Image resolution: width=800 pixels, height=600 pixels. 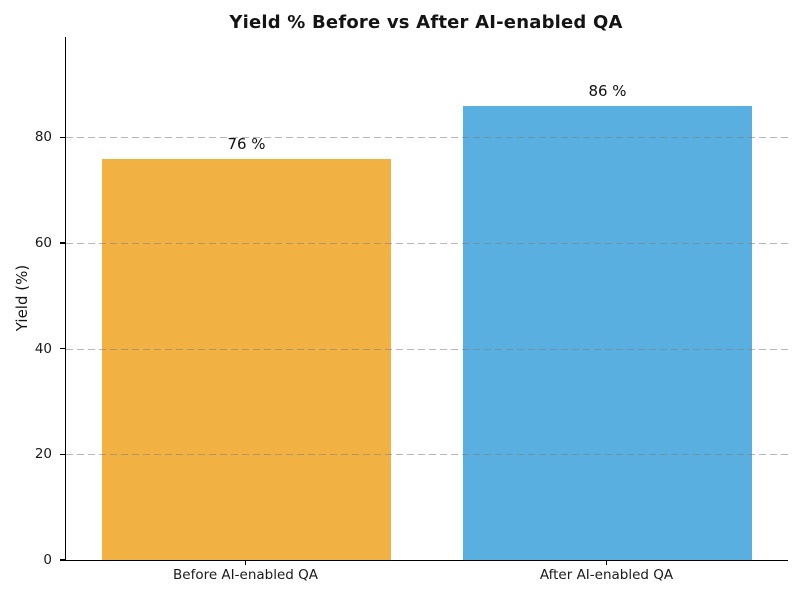 What do you see at coordinates (246, 143) in the screenshot?
I see `bar-value-label-before-ai-enabled-qa: 76 %` at bounding box center [246, 143].